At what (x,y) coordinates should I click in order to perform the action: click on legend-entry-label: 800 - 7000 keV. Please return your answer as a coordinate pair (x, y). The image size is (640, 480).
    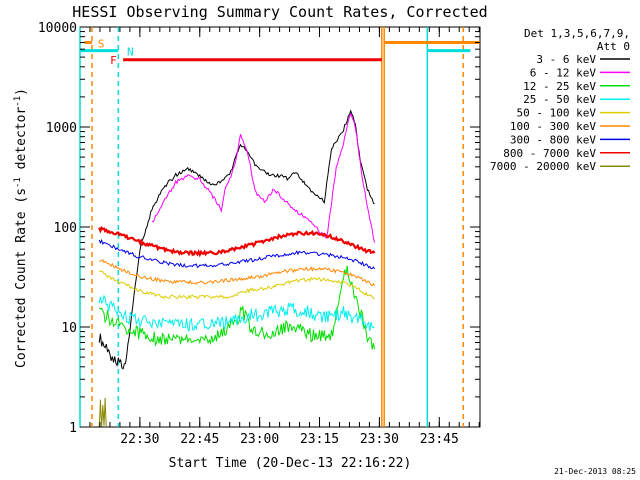
    Looking at the image, I should click on (549, 153).